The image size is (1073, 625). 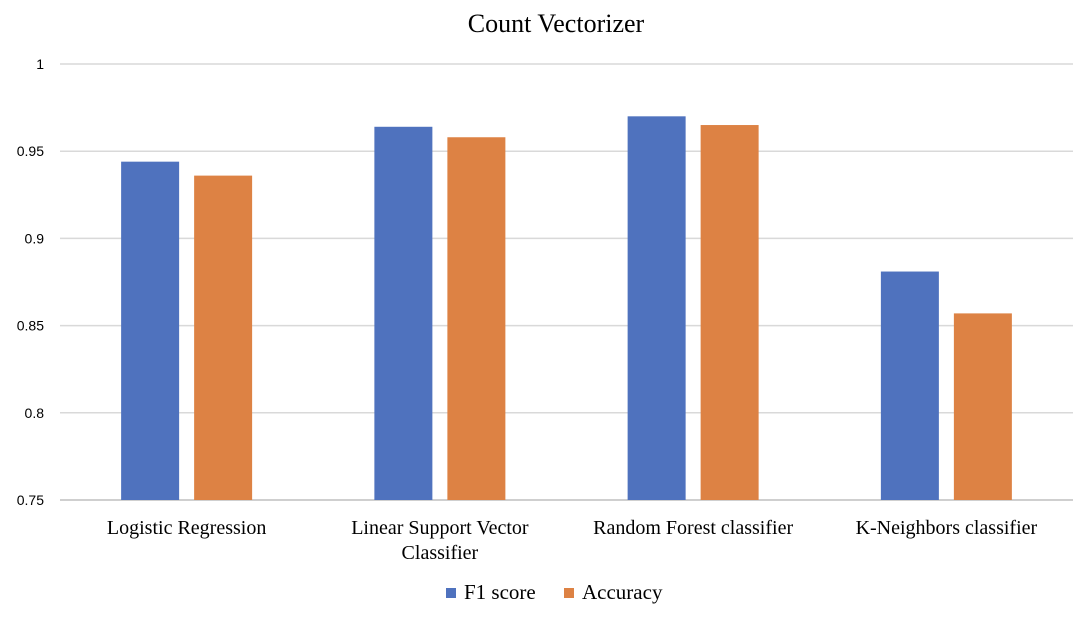 What do you see at coordinates (556, 23) in the screenshot?
I see `chart-title: Count Vectorizer` at bounding box center [556, 23].